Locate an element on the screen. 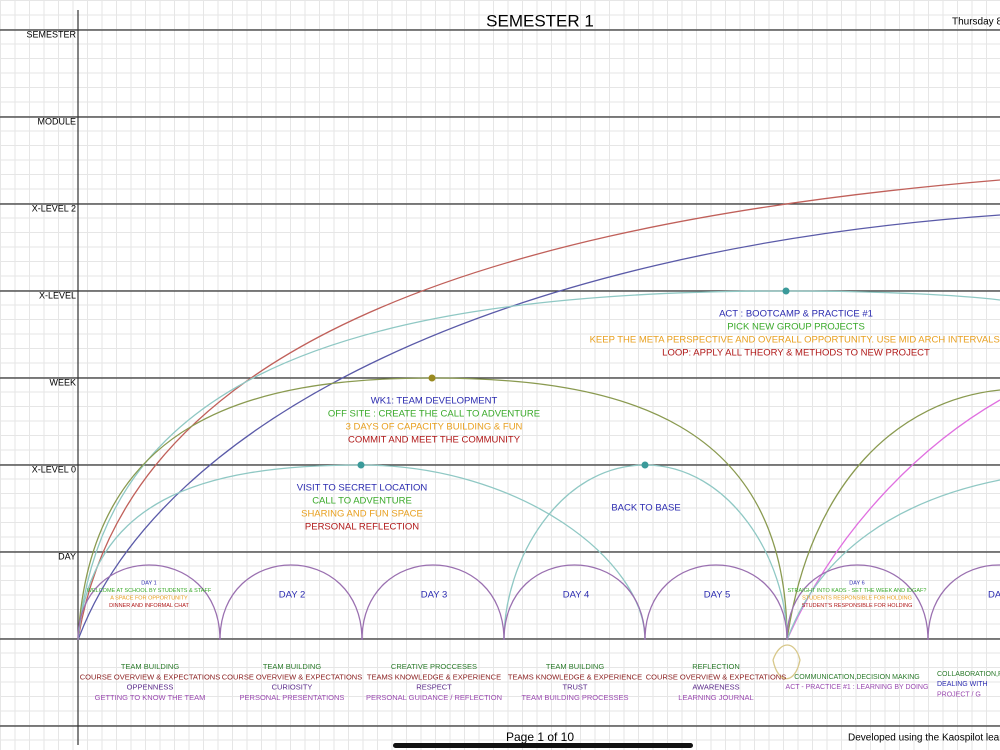 Image resolution: width=1000 pixels, height=750 pixels. credit: Developed using the Kaospilot learning is located at coordinates (924, 738).